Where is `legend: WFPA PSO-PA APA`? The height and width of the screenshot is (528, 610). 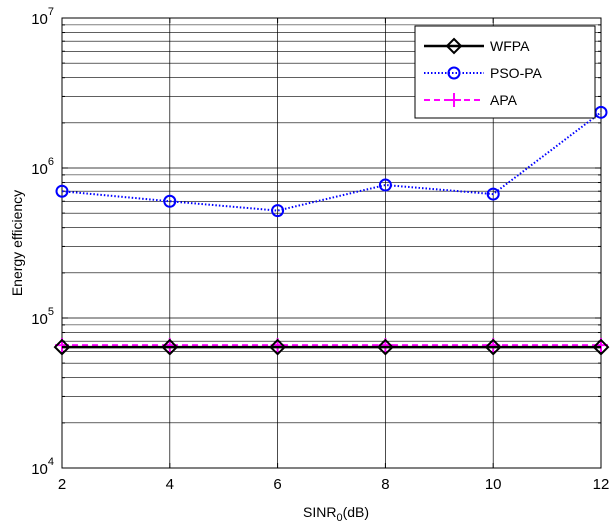
legend: WFPA PSO-PA APA is located at coordinates (505, 72).